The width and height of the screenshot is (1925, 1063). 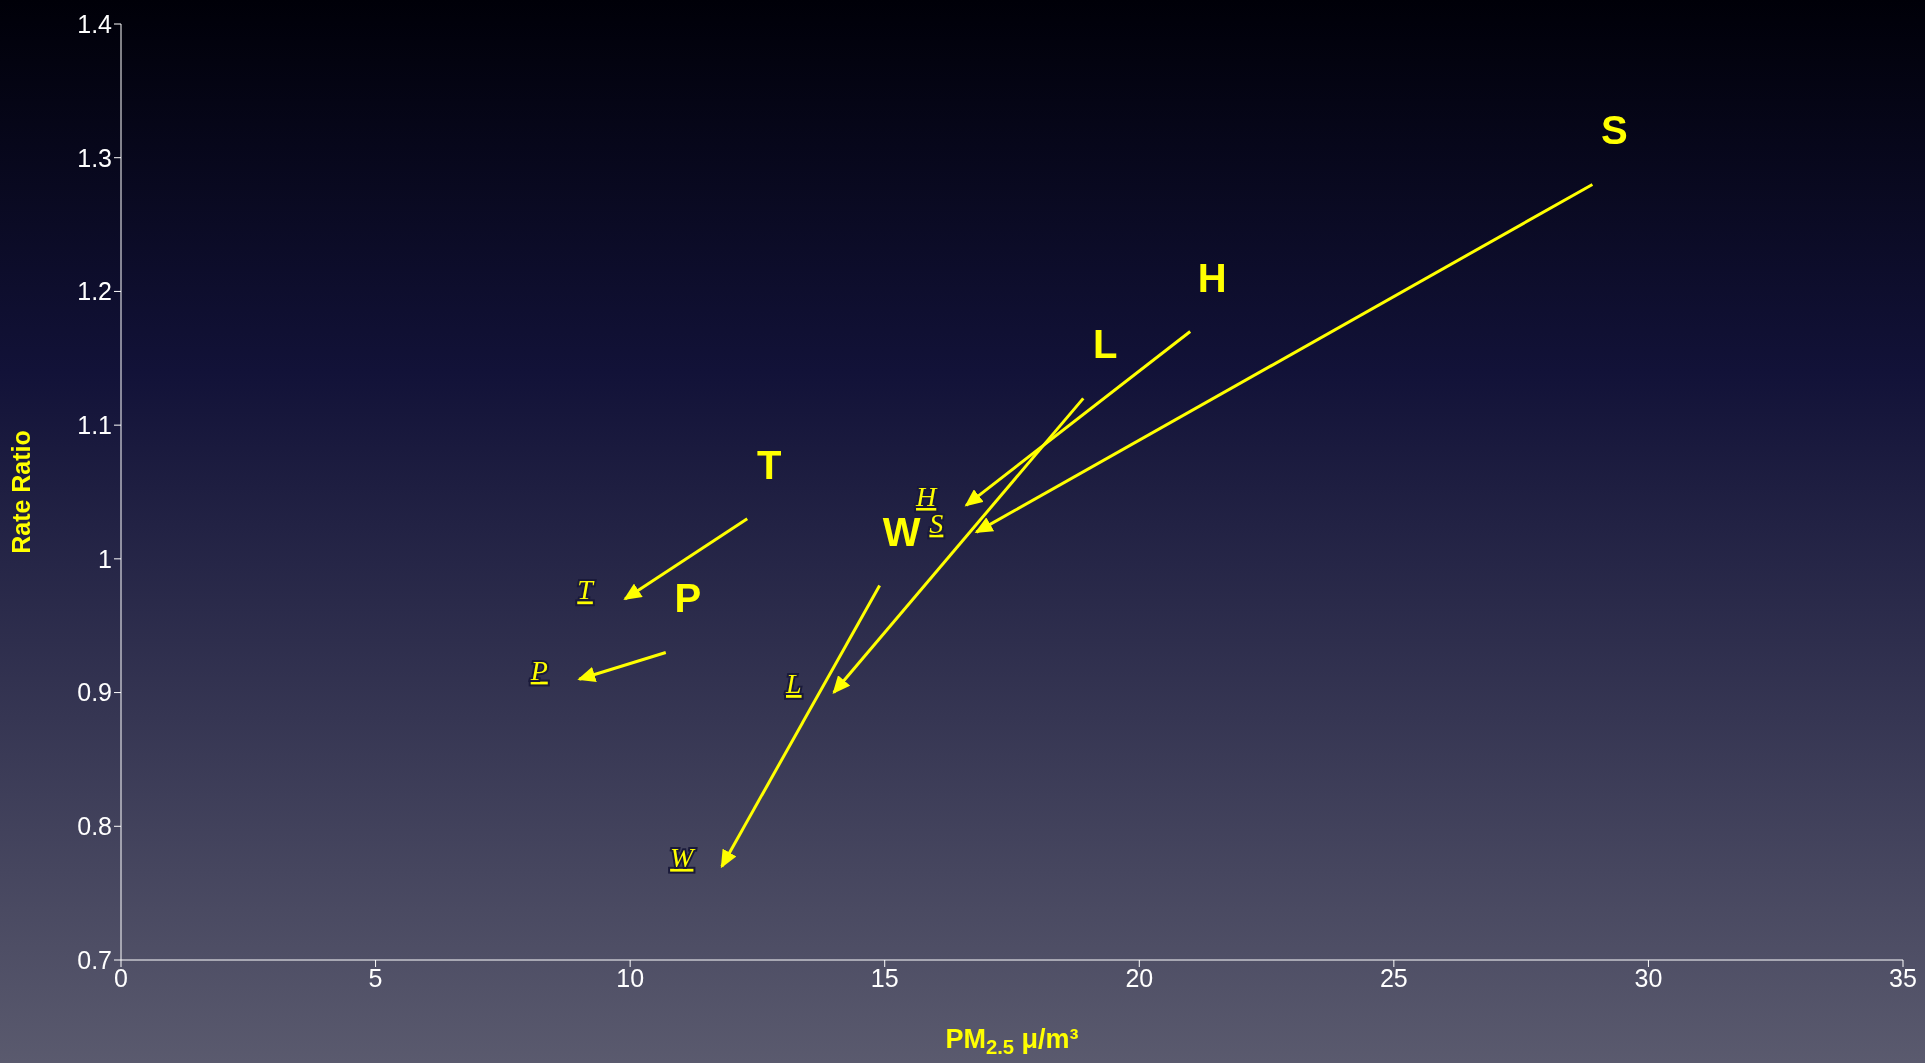 I want to click on x-tick-label: 15, so click(x=884, y=977).